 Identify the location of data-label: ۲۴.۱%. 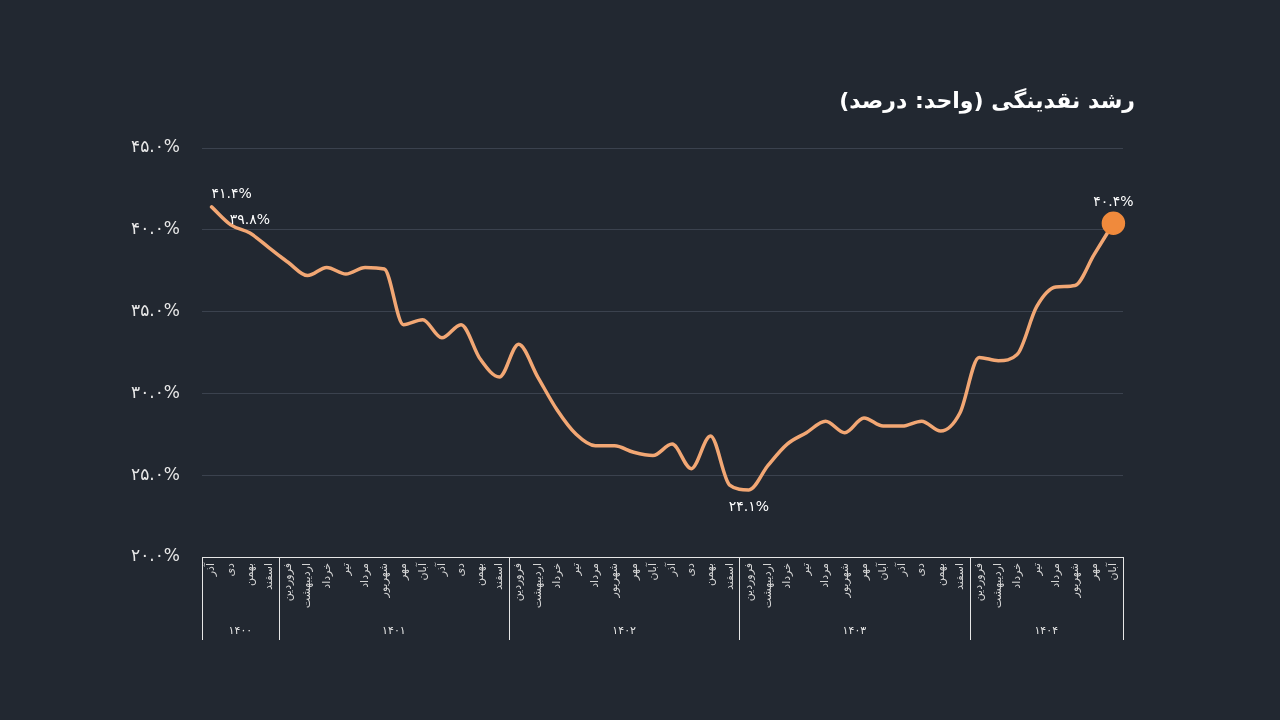
(748, 505).